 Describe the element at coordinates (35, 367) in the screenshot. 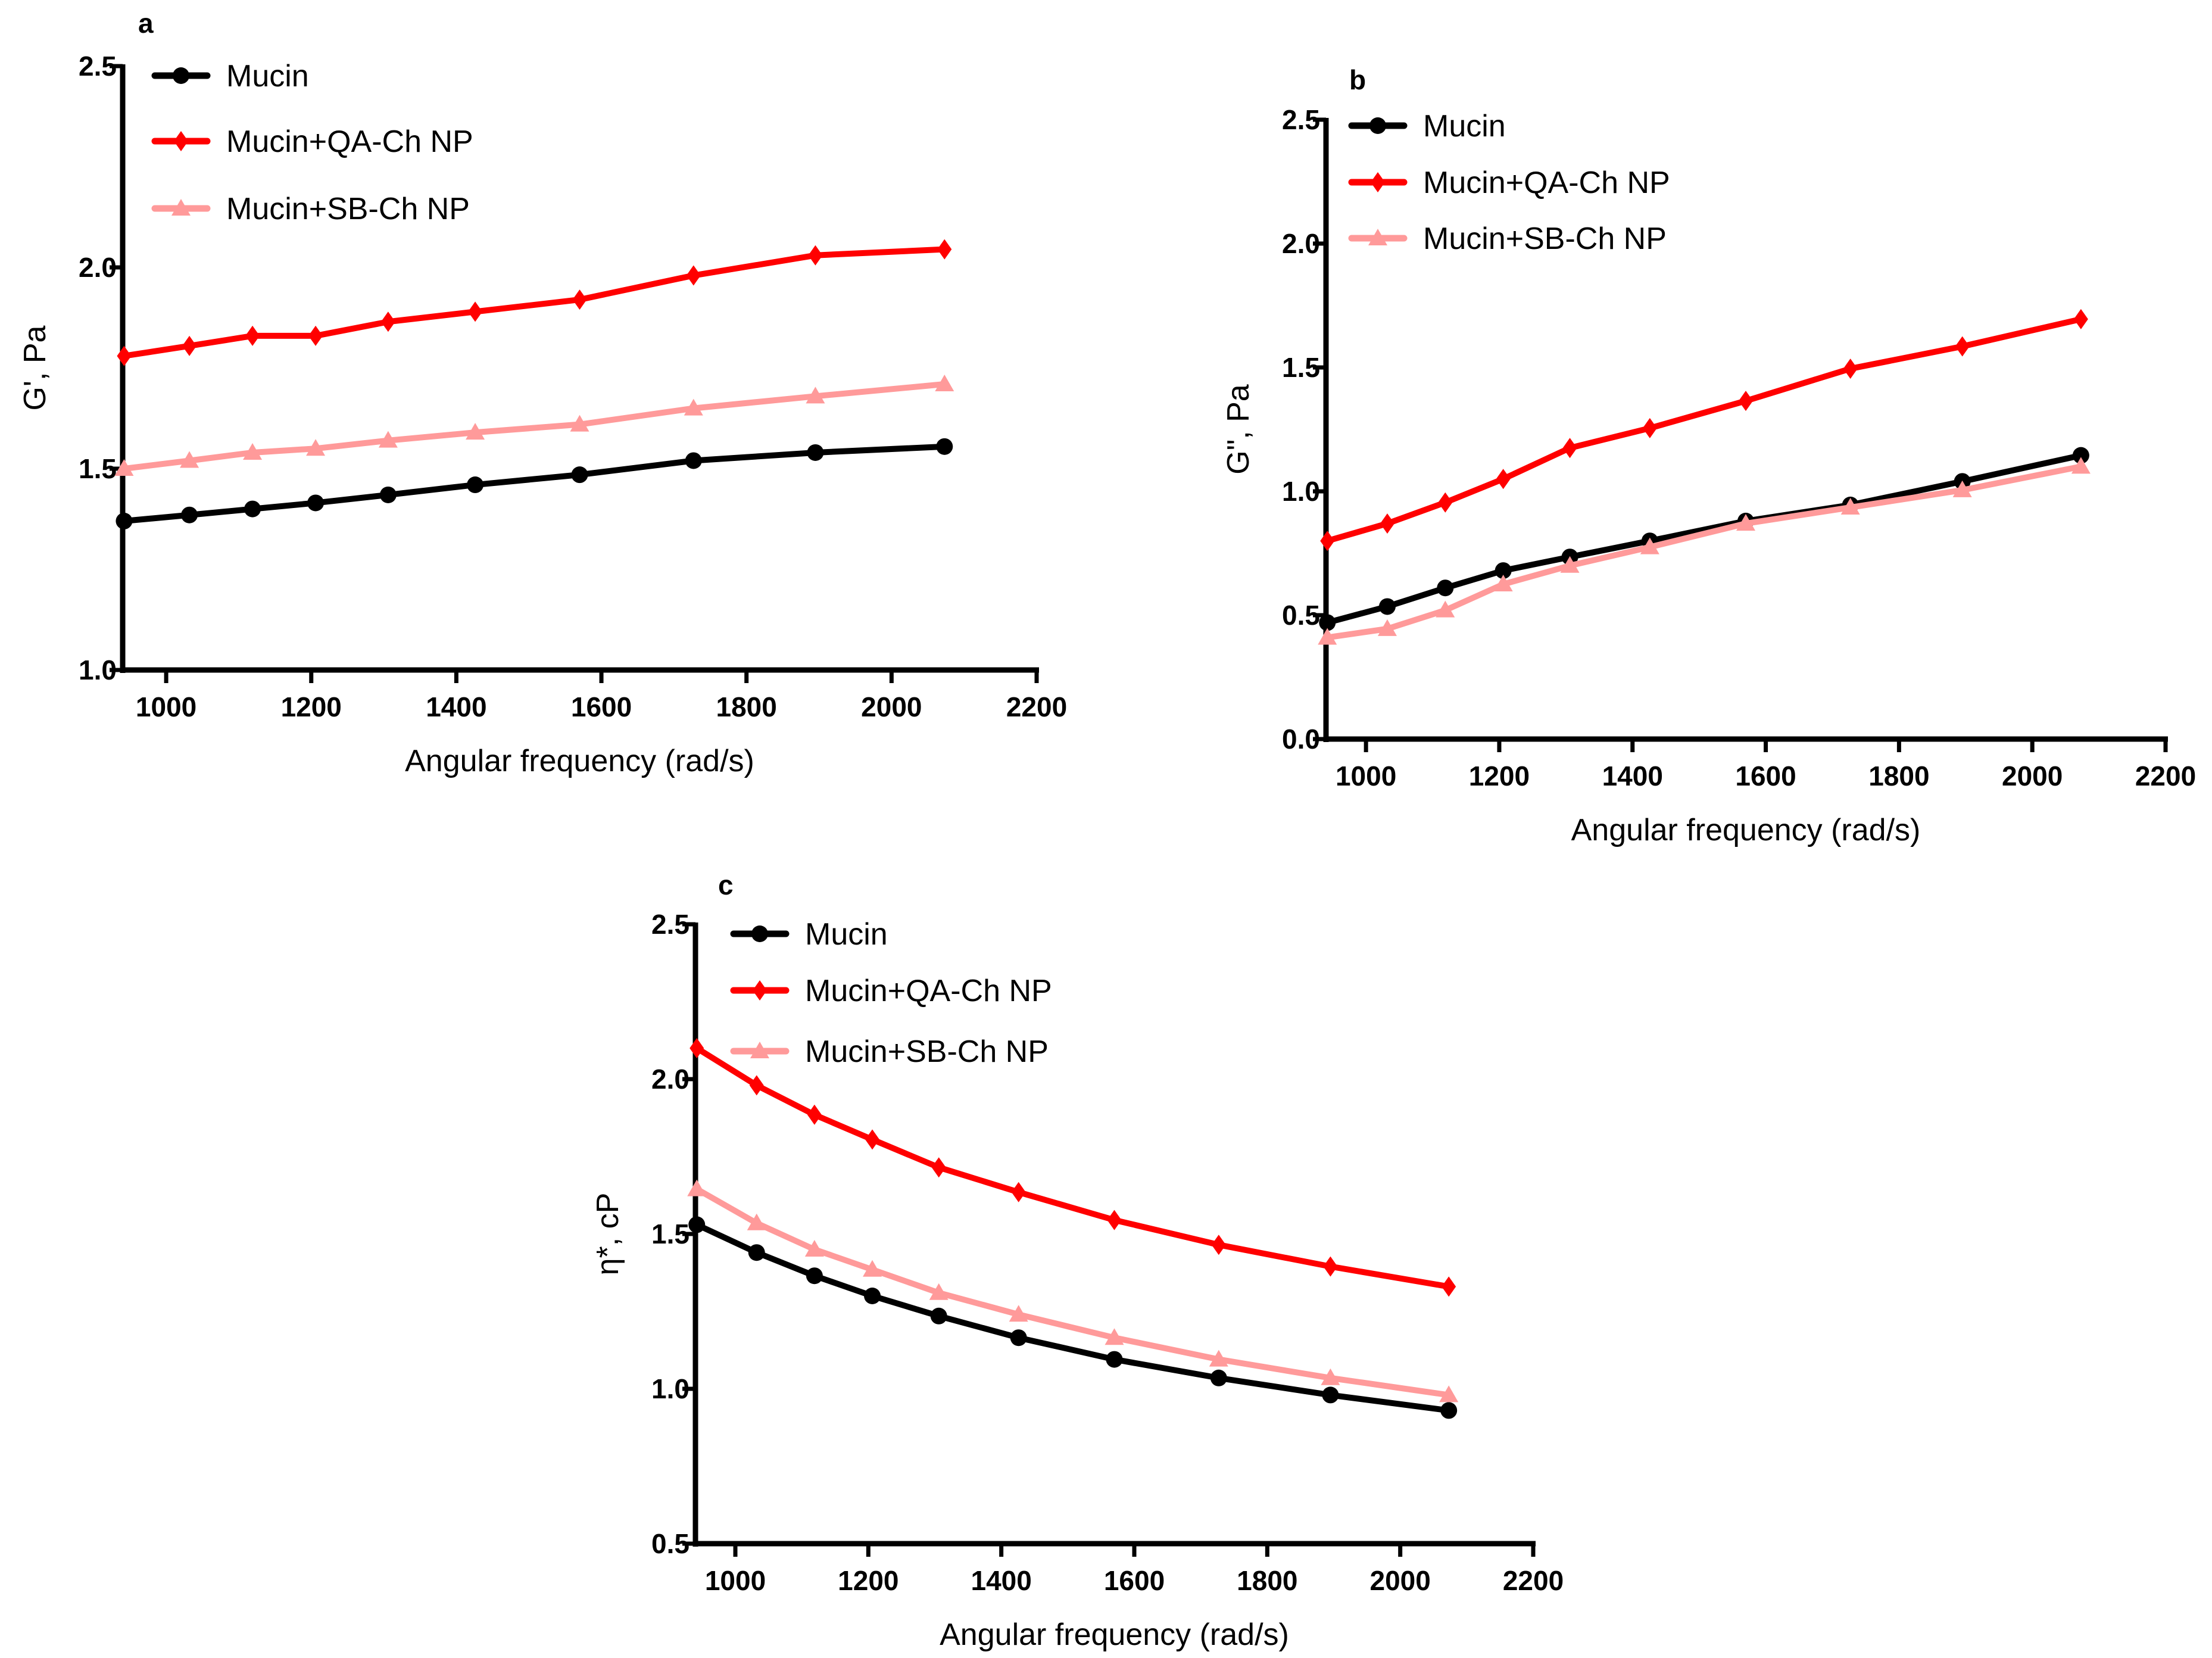

I see `y-axis-label: G', Pa` at that location.